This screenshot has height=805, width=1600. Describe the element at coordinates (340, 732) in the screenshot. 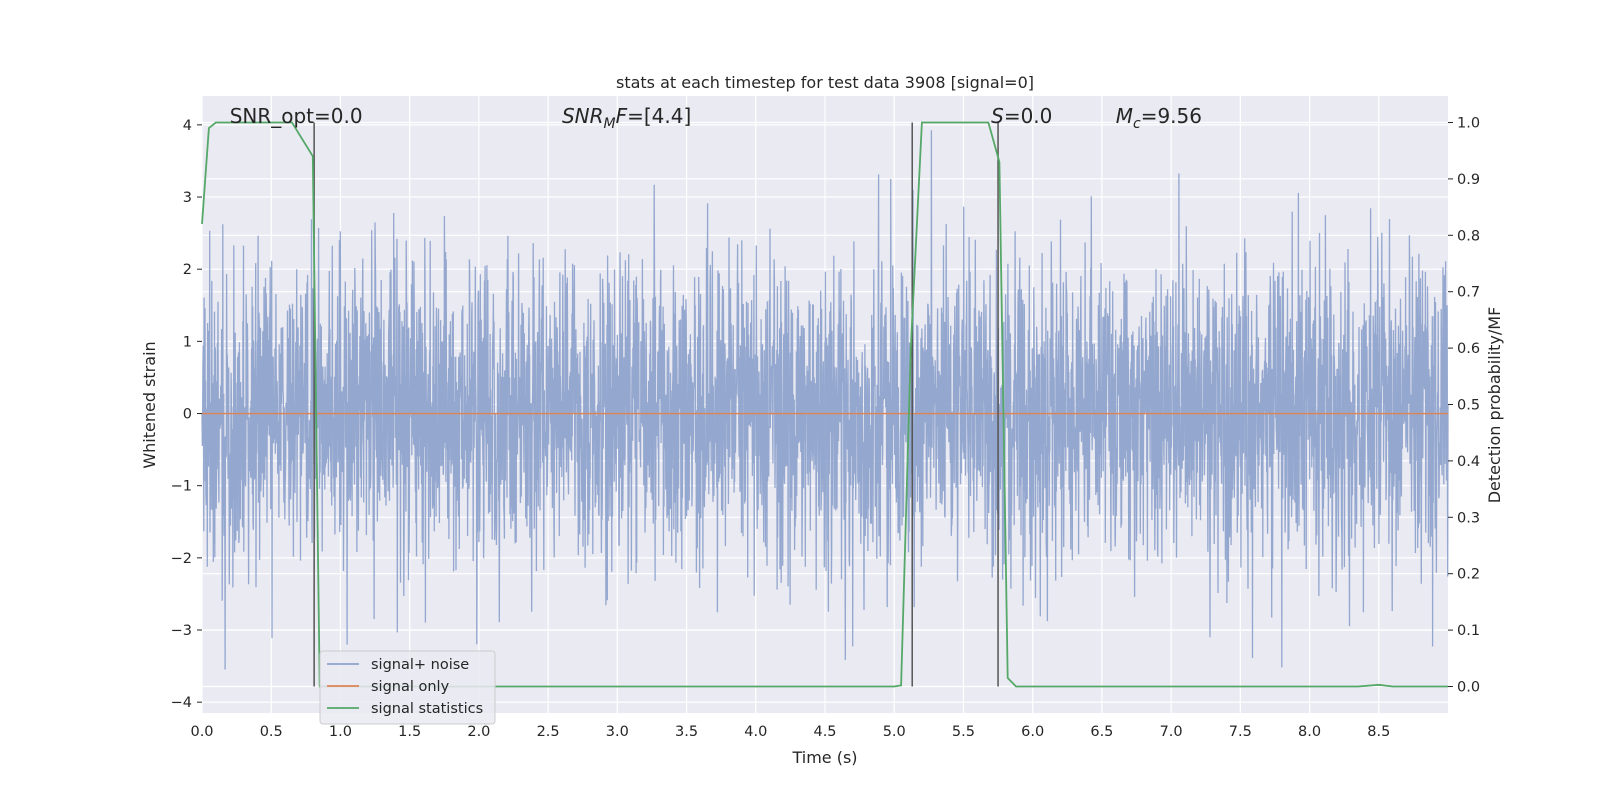

I see `x-tick-label: 1.0` at that location.